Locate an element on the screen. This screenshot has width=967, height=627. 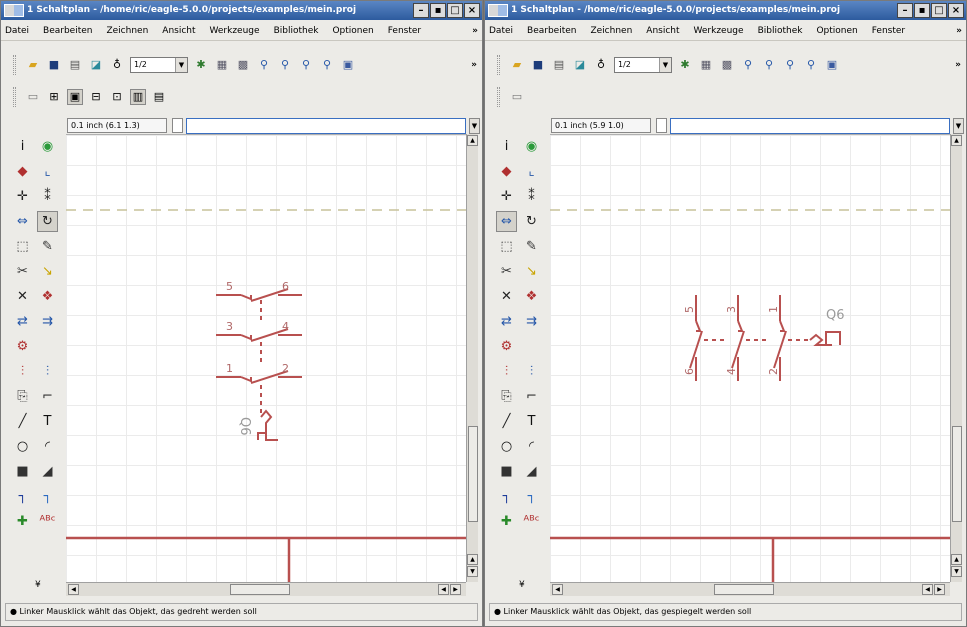
board-icon: ▦ is located at coordinates (706, 64).